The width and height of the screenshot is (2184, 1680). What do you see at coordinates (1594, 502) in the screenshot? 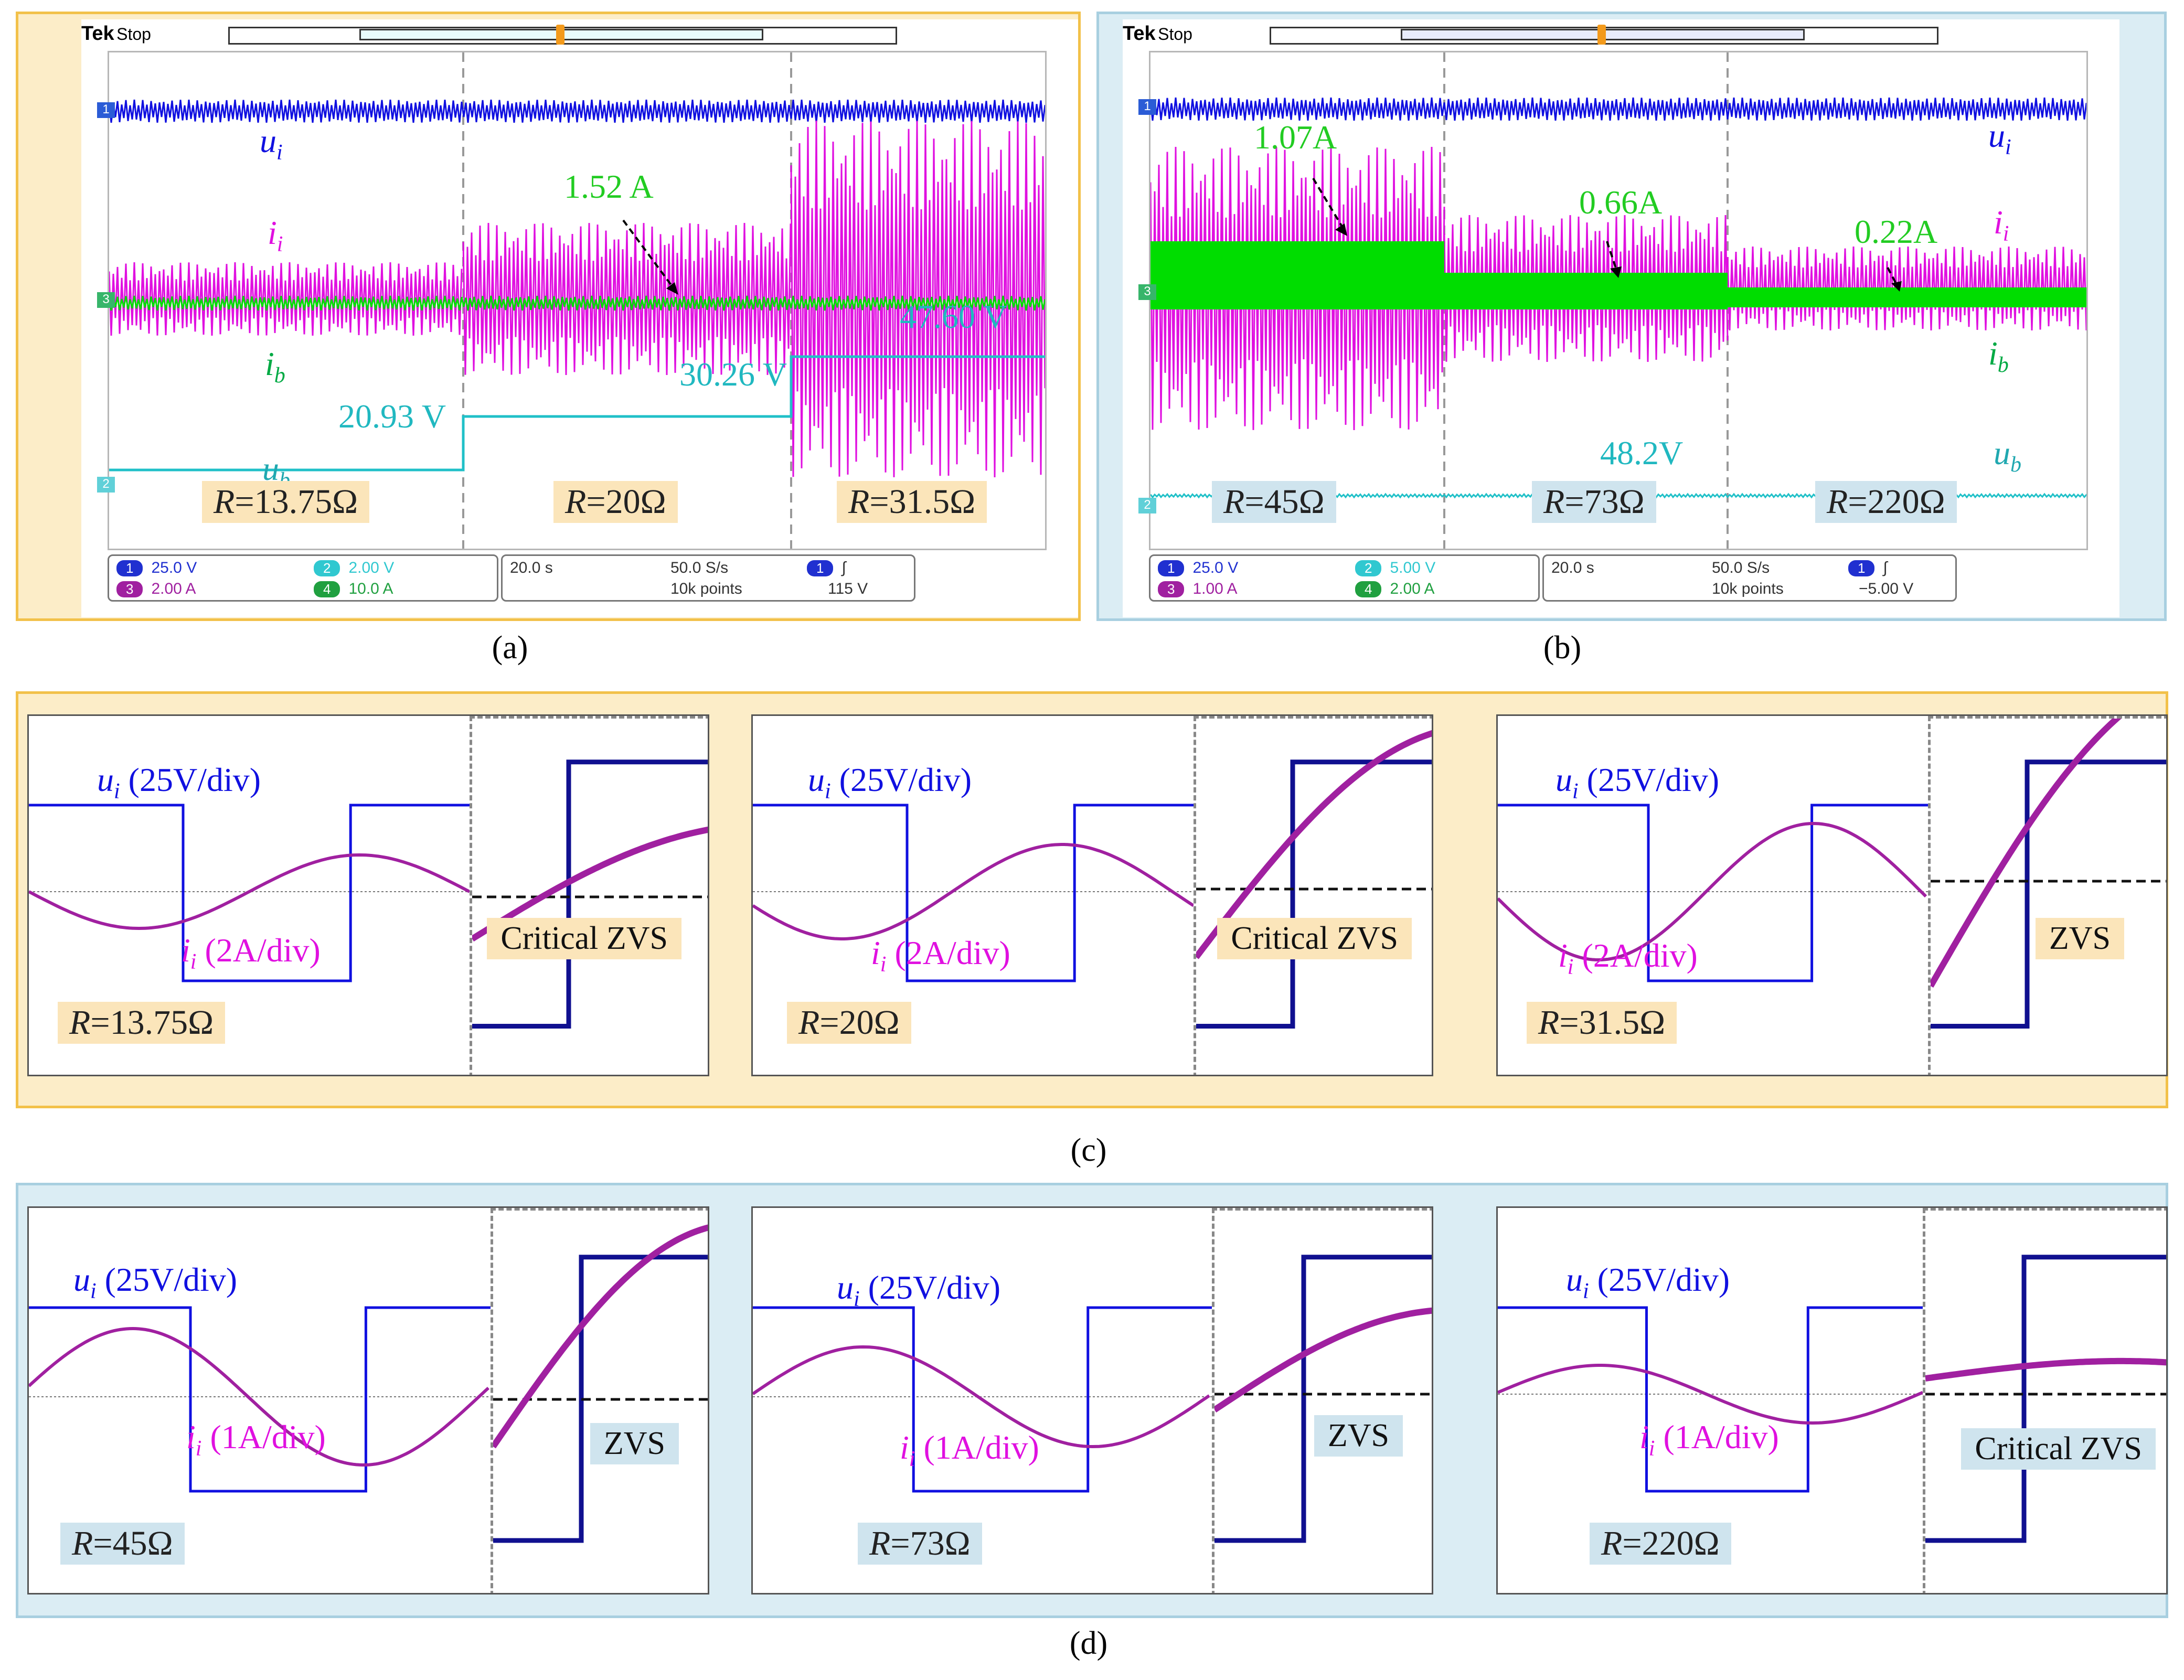
I see `r-box-b2: R=73Ω` at bounding box center [1594, 502].